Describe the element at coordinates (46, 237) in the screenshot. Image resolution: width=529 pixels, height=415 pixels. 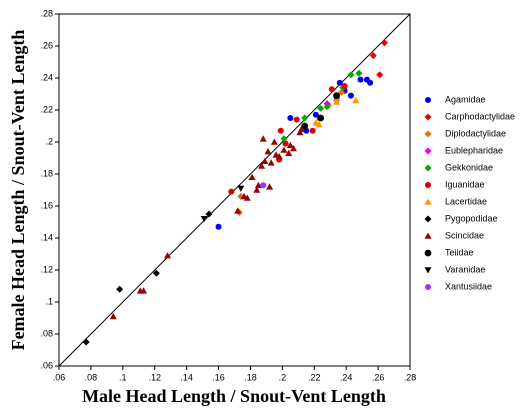
I see `y-tick-label: .14` at that location.